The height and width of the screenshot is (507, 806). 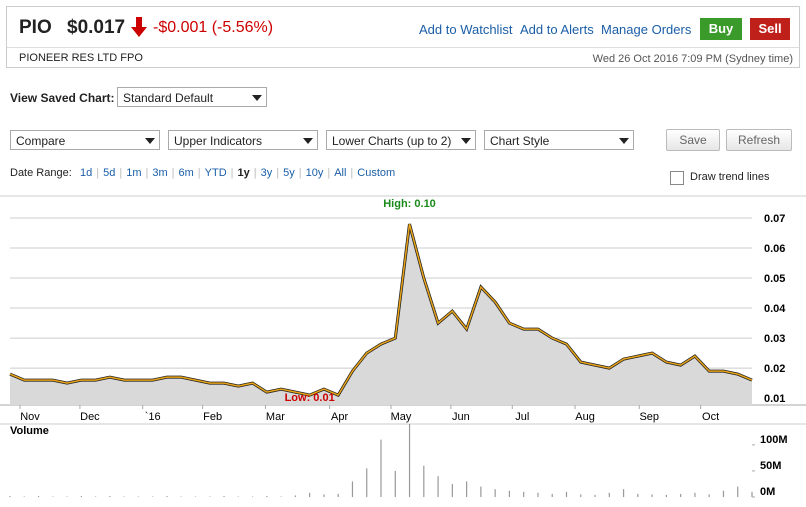 I want to click on range-link: All, so click(x=340, y=173).